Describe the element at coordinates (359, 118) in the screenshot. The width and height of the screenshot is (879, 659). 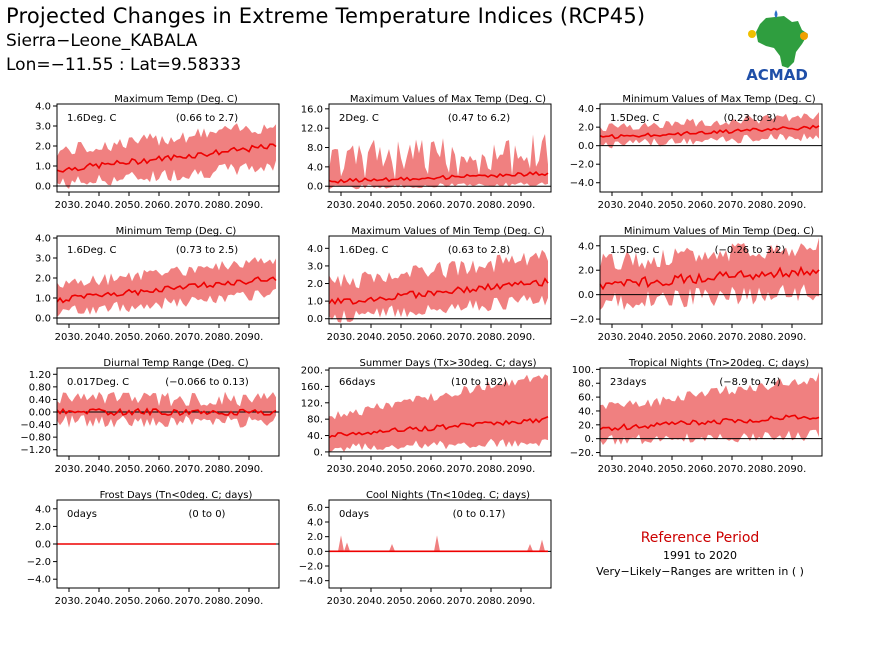
I see `change-value-label: 2Deg. C` at that location.